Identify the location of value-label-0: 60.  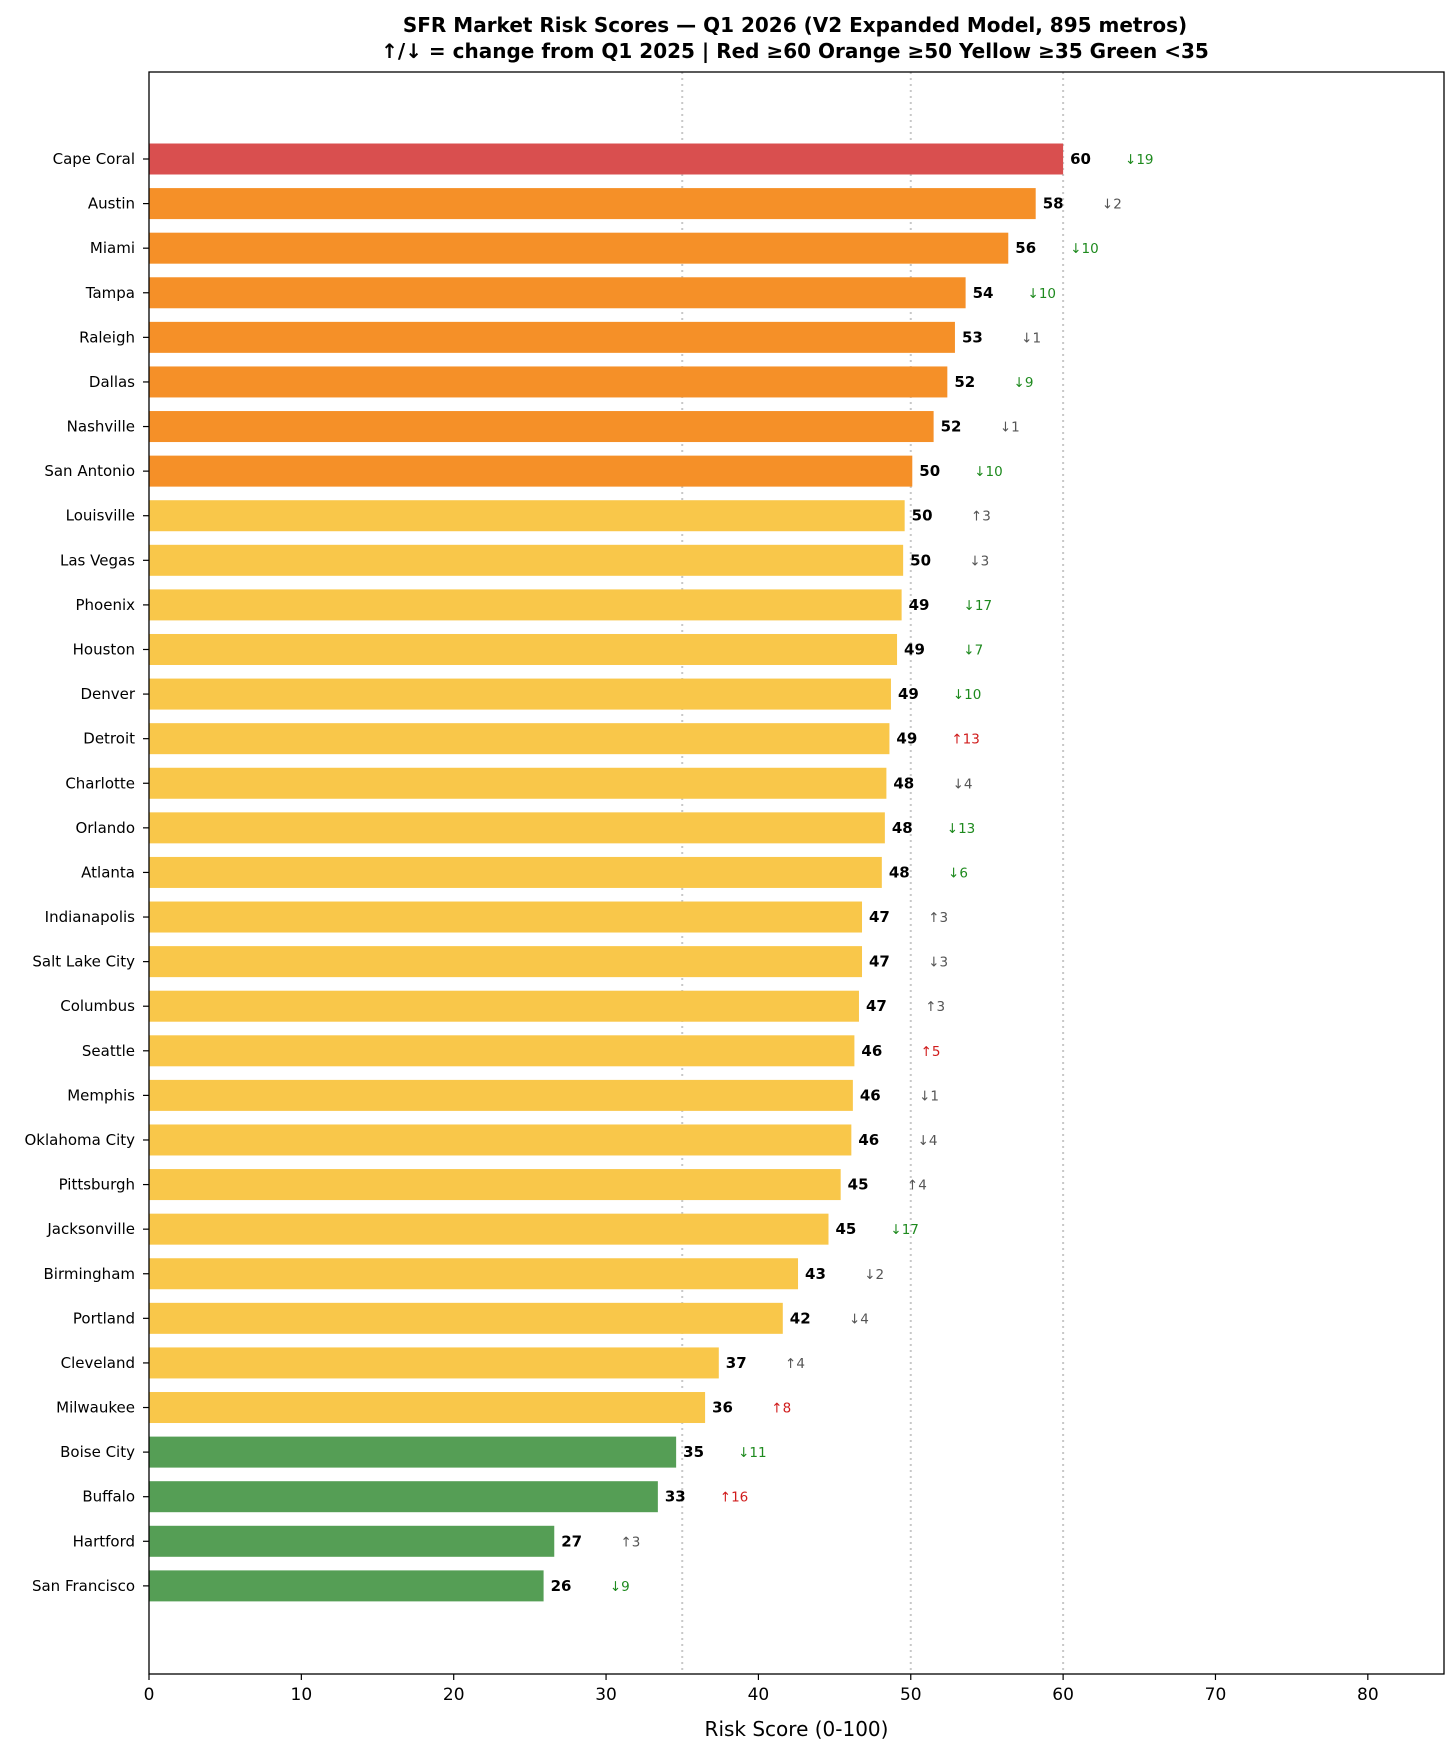
(1080, 159).